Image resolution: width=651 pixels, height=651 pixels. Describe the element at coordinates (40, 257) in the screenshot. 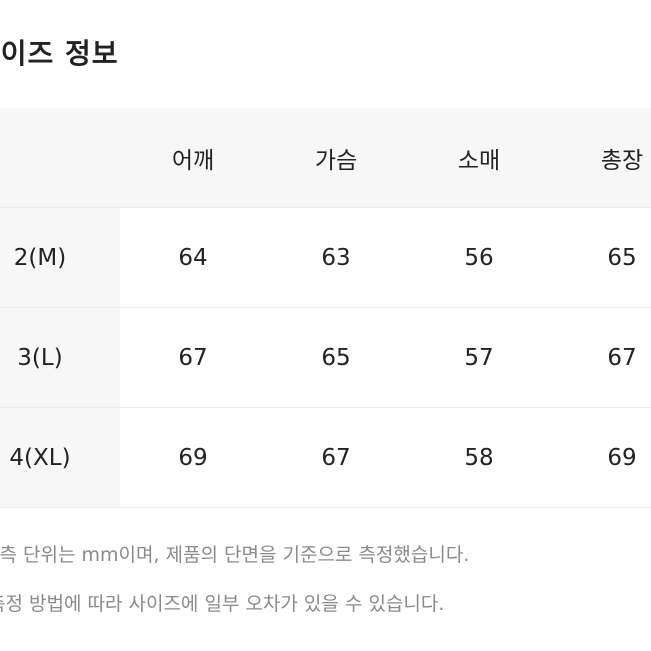

I see `row-label: 2(M)` at that location.